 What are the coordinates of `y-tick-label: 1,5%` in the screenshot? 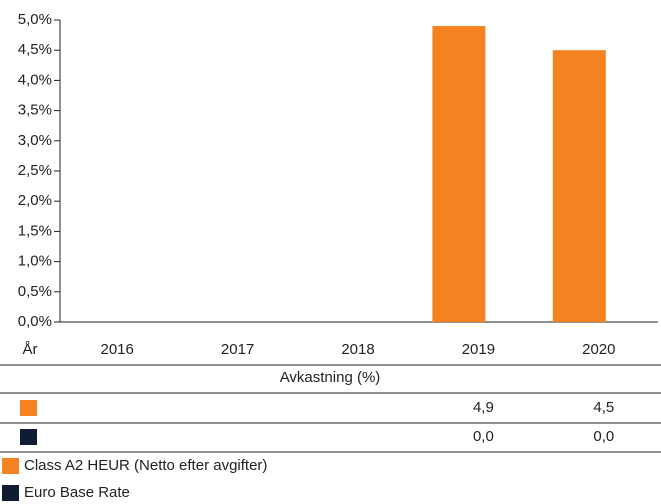 It's located at (35, 230).